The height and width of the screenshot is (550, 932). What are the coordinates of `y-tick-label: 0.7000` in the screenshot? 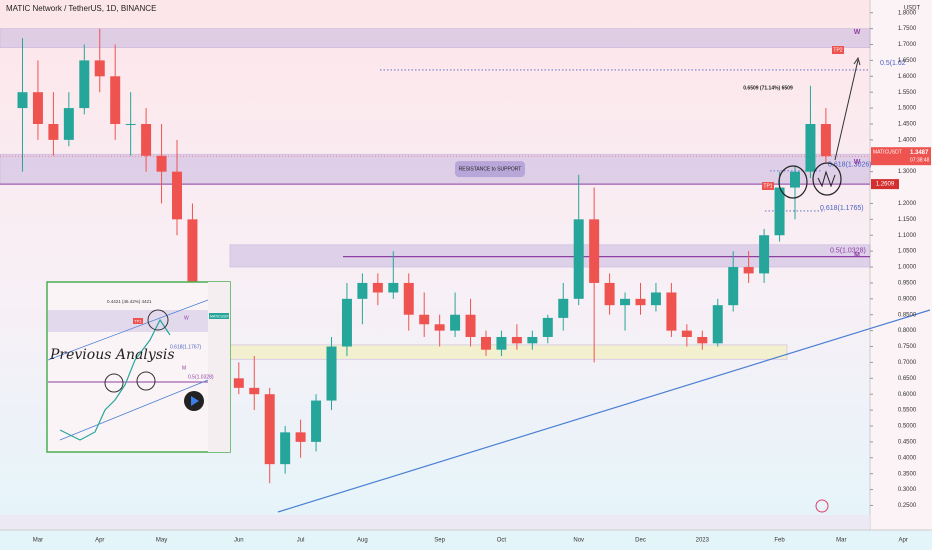 It's located at (907, 363).